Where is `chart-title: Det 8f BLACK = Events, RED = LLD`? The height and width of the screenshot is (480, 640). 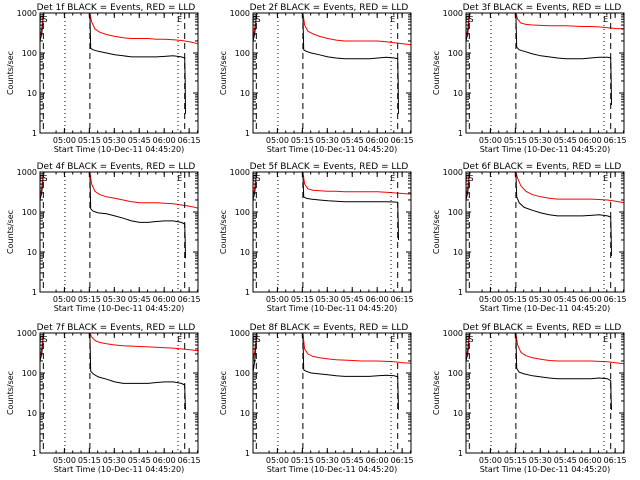 chart-title: Det 8f BLACK = Events, RED = LLD is located at coordinates (329, 328).